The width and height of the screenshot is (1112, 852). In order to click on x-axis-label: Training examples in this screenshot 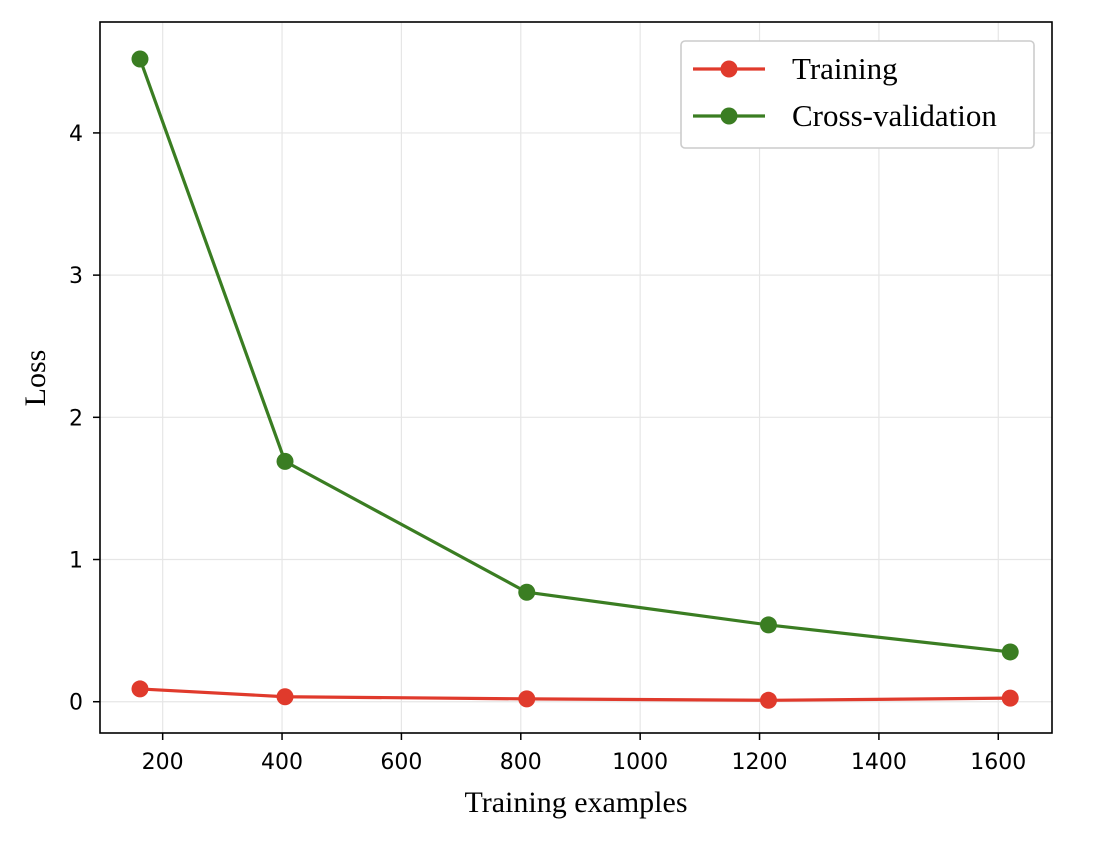, I will do `click(575, 802)`.